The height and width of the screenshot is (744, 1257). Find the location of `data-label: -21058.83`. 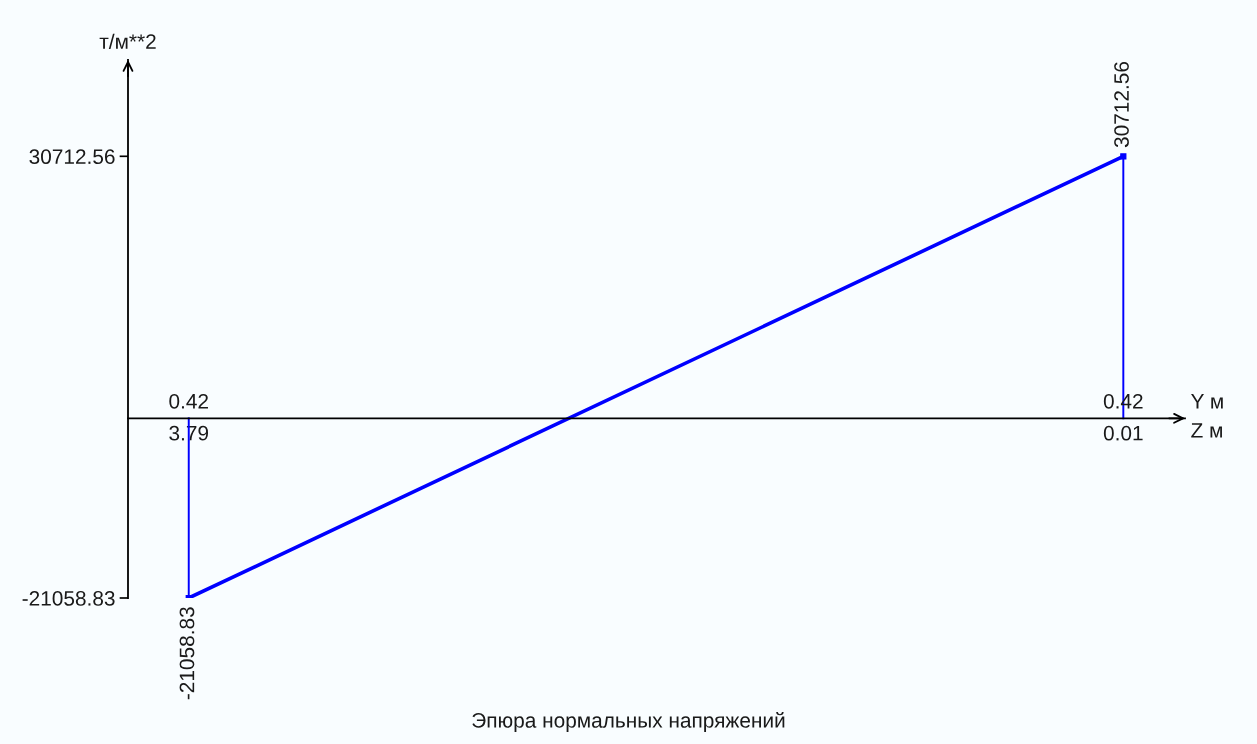

data-label: -21058.83 is located at coordinates (187, 653).